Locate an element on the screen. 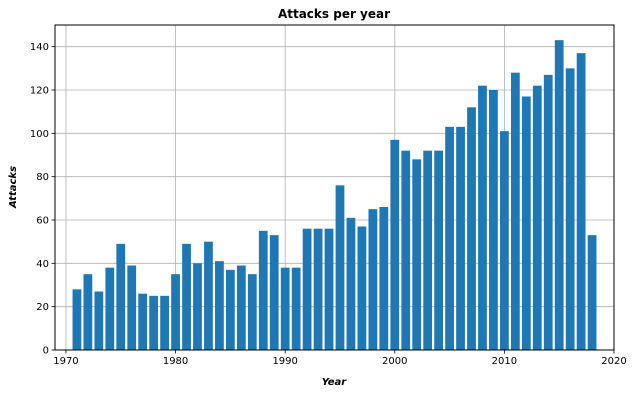 This screenshot has width=634, height=402. y-tick-label: 0 is located at coordinates (46, 351).